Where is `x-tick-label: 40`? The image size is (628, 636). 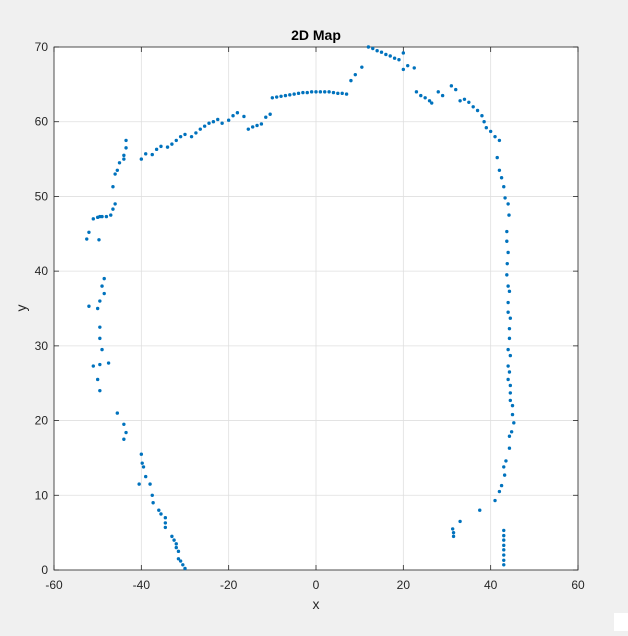 x-tick-label: 40 is located at coordinates (491, 585).